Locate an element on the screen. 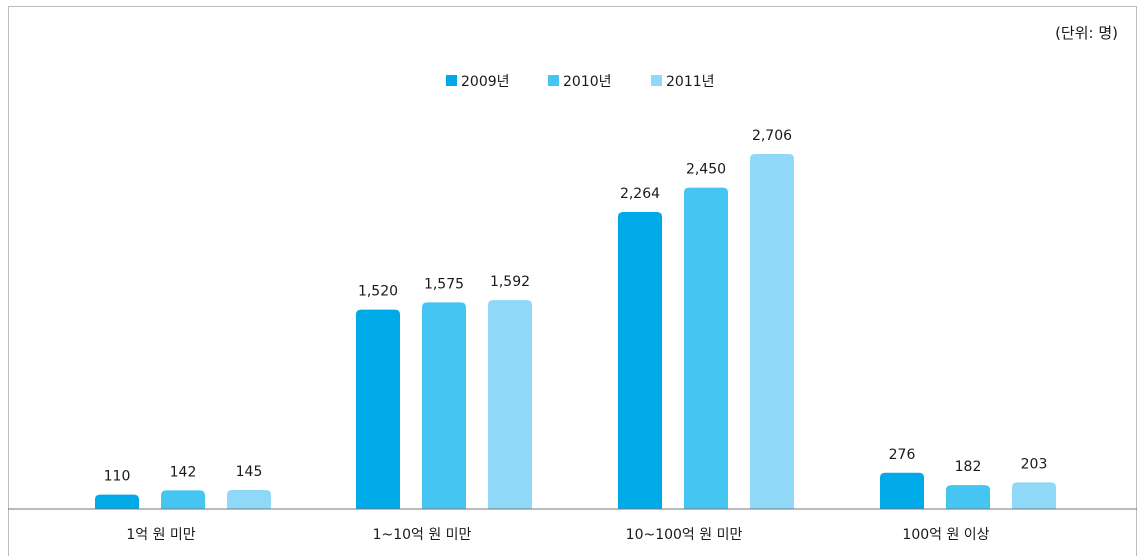  legend-item-2: 2011년 is located at coordinates (683, 82).